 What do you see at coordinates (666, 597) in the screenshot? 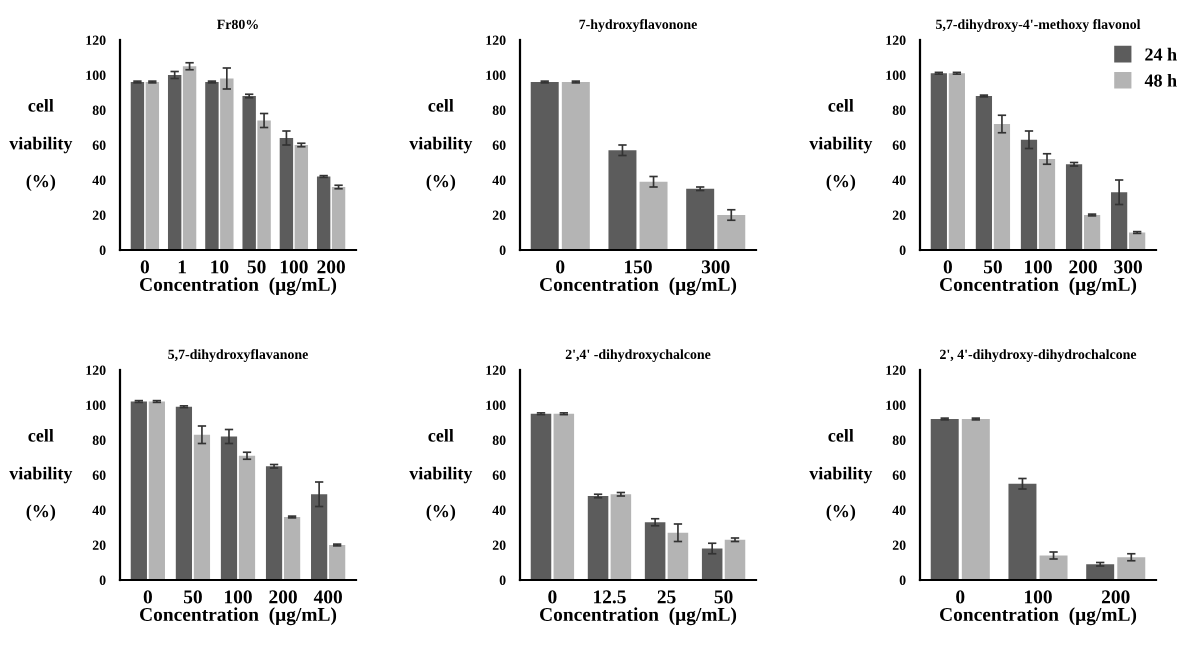
I see `x-tick-label: 25` at bounding box center [666, 597].